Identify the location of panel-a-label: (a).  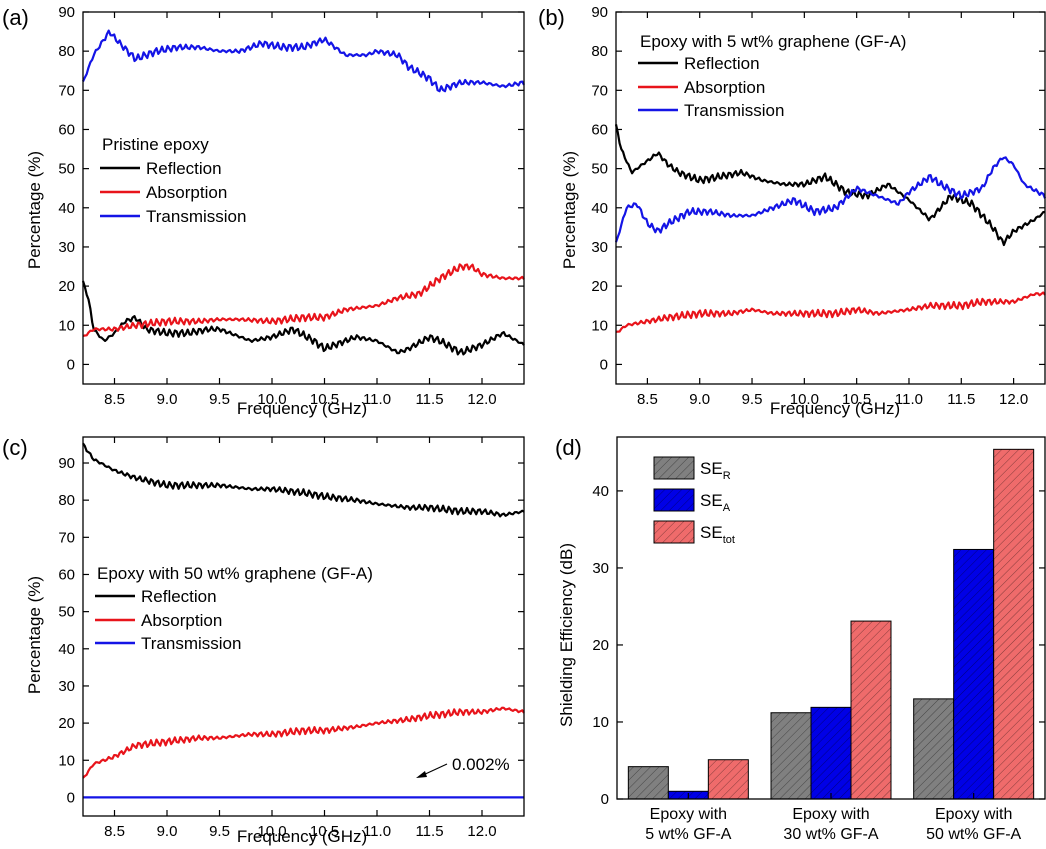
(15, 17).